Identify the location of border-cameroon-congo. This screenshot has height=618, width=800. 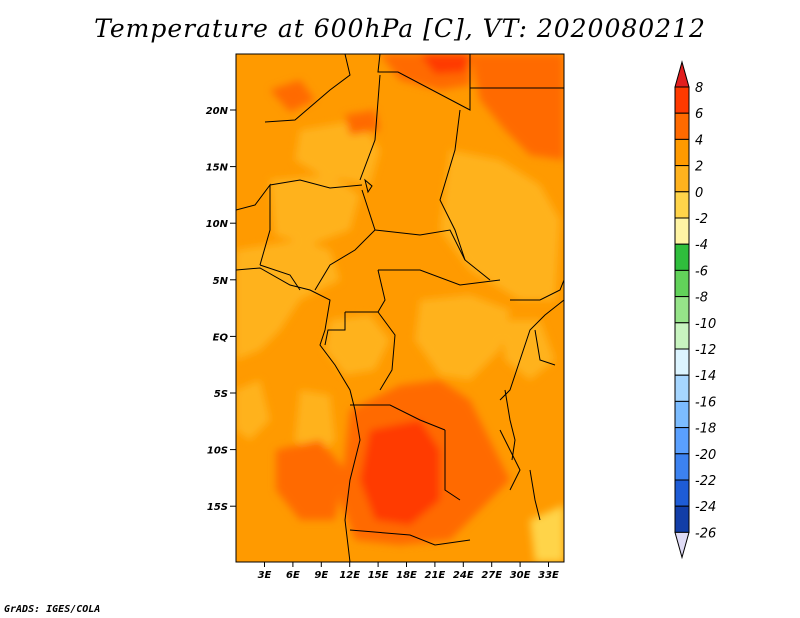
(365, 291).